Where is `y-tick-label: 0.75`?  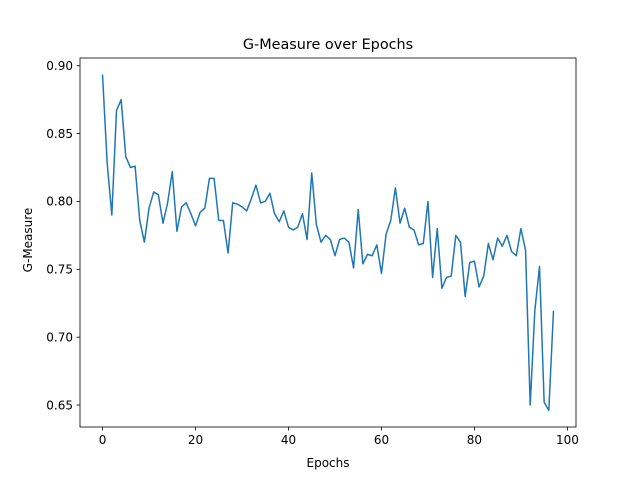 y-tick-label: 0.75 is located at coordinates (59, 270).